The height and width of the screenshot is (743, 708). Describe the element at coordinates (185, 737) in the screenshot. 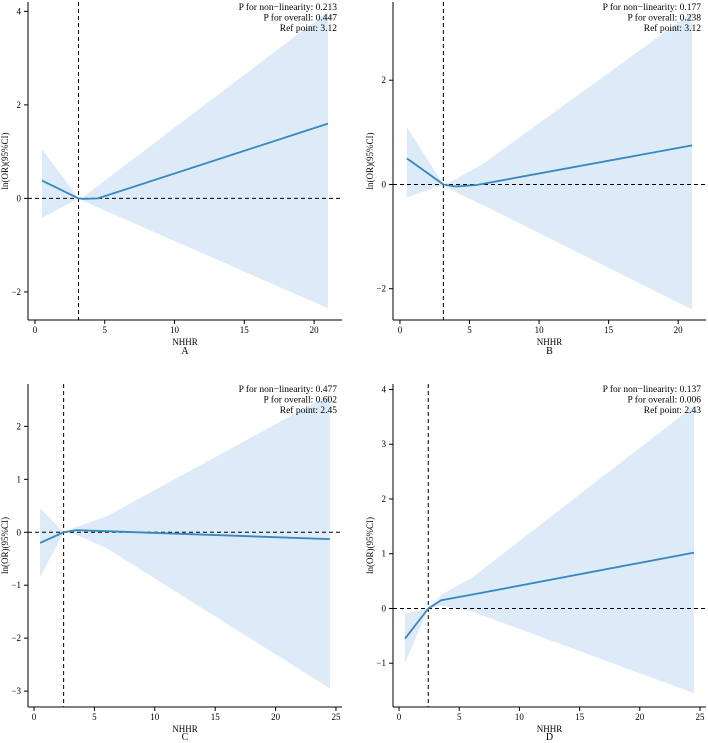

I see `panel-label: C` at that location.